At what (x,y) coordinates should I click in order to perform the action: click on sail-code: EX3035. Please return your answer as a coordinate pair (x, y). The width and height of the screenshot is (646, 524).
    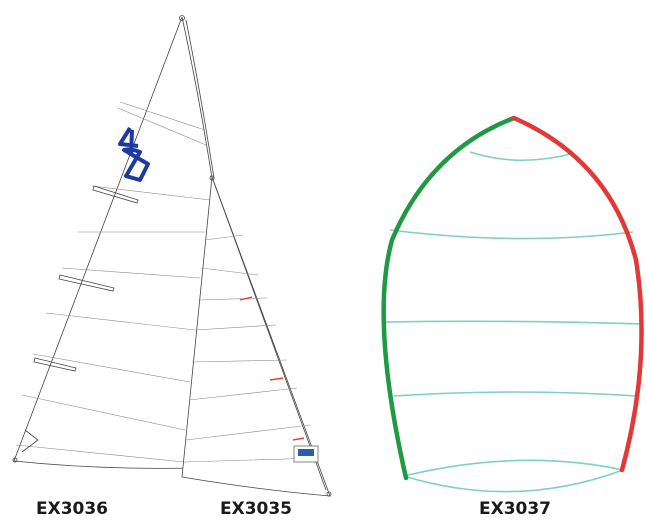
    Looking at the image, I should click on (256, 509).